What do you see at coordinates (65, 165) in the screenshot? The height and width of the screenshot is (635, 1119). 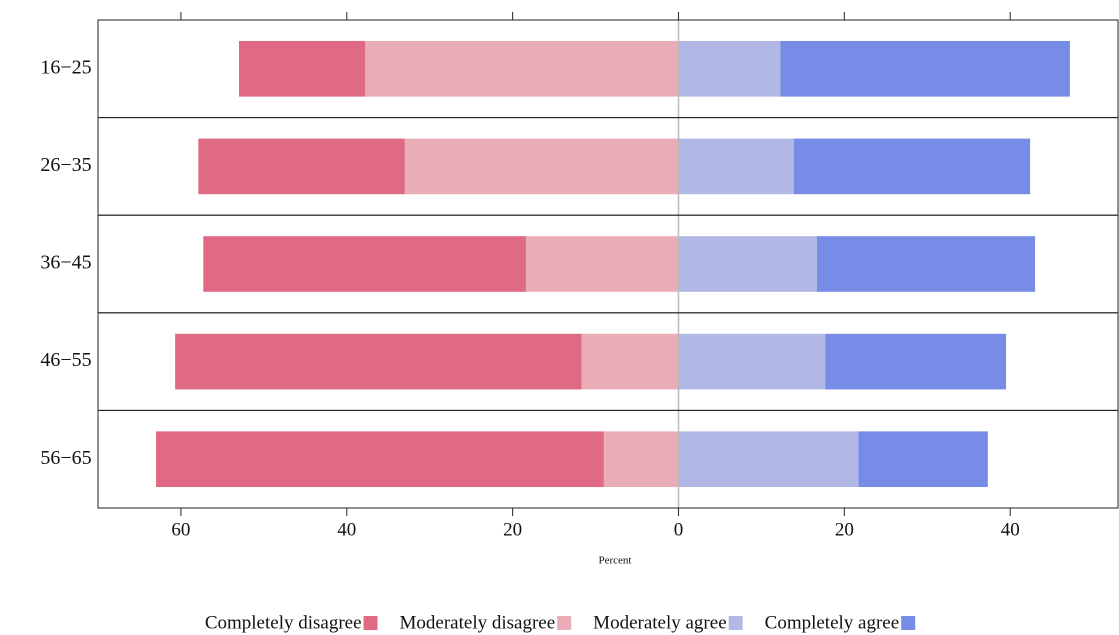 I see `y-tick-label: 26−35` at bounding box center [65, 165].